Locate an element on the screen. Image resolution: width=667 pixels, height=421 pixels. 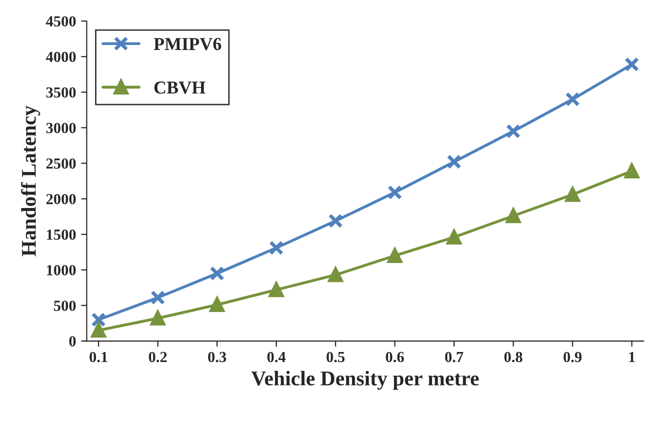
y-tick-label: 0 is located at coordinates (72, 341).